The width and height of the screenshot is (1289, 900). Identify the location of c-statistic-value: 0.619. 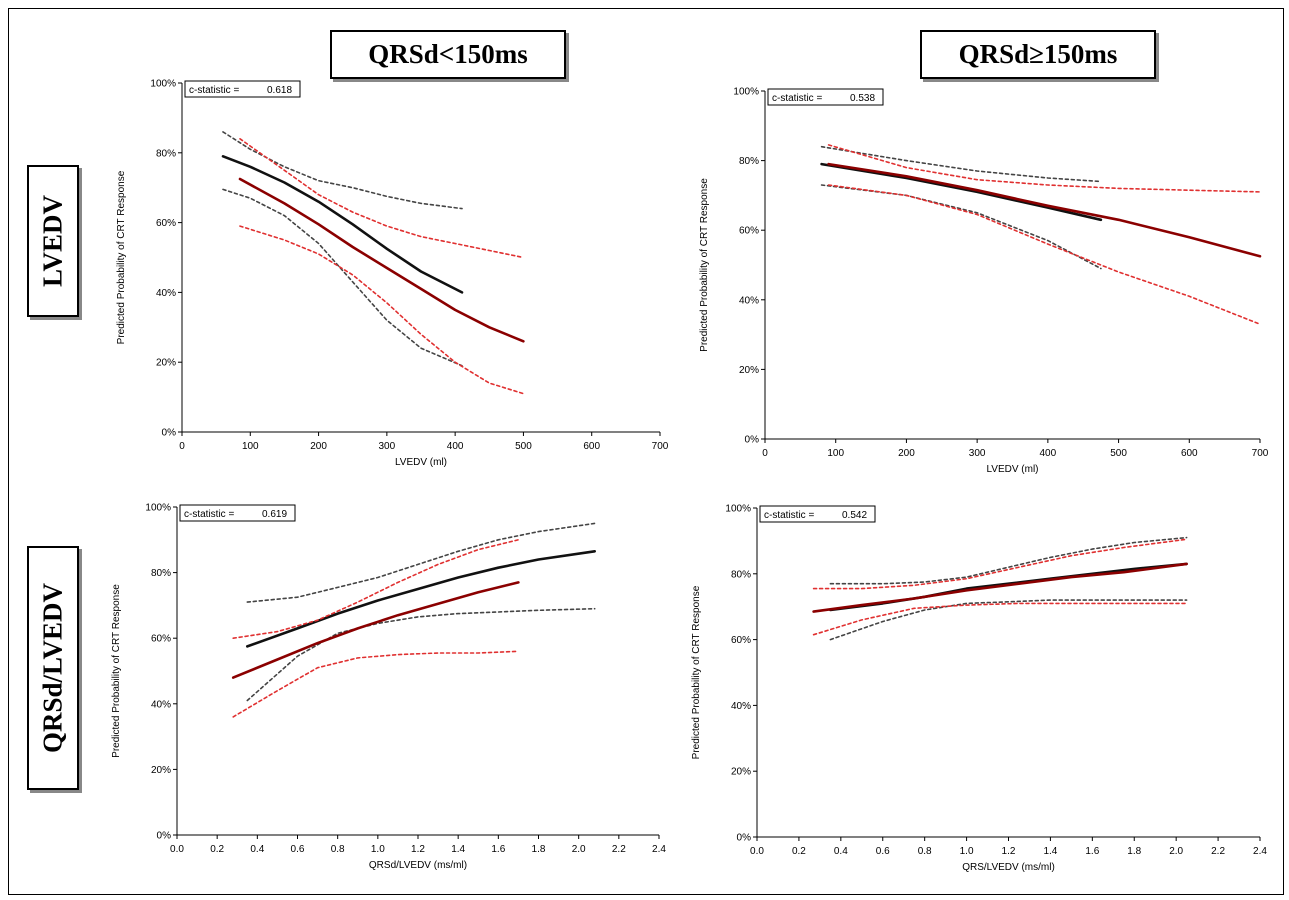
(274, 514).